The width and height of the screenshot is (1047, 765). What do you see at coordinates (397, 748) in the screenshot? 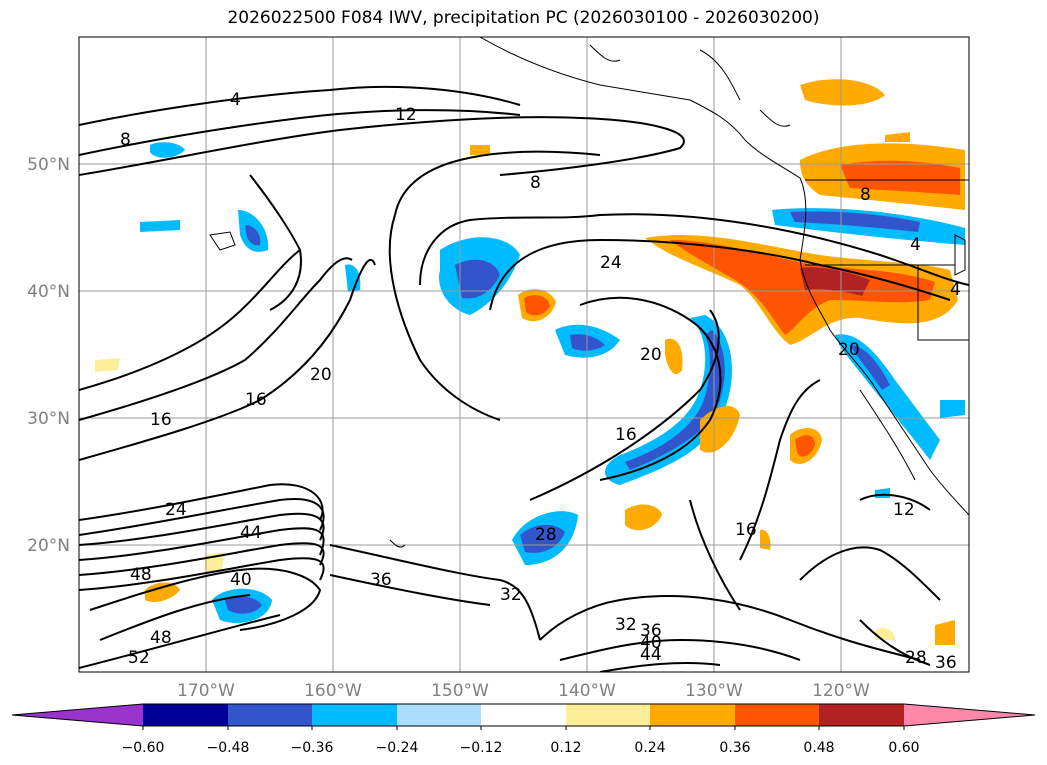
I see `colorbar-tick-label: −0.24` at bounding box center [397, 748].